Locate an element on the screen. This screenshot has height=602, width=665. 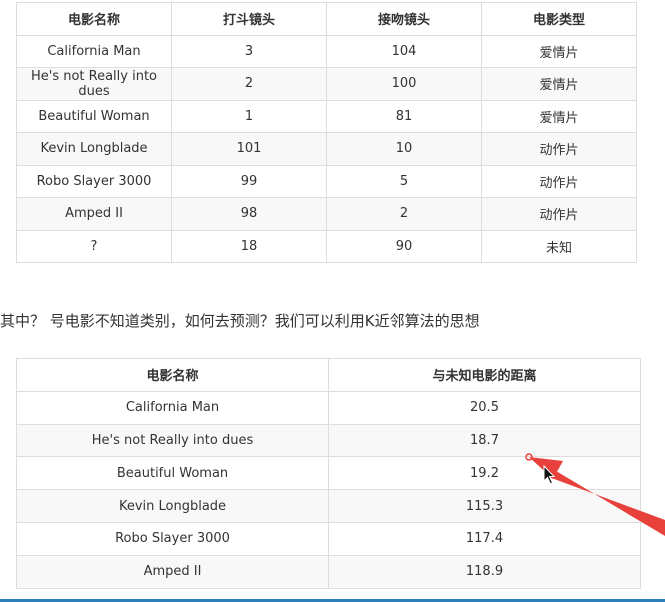
table-cell: 104 is located at coordinates (404, 51).